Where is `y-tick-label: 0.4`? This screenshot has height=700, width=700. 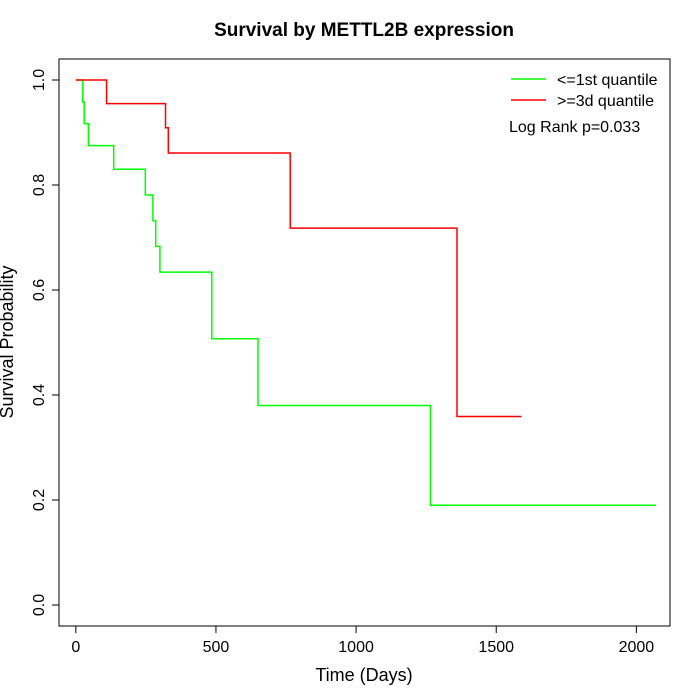 y-tick-label: 0.4 is located at coordinates (39, 395).